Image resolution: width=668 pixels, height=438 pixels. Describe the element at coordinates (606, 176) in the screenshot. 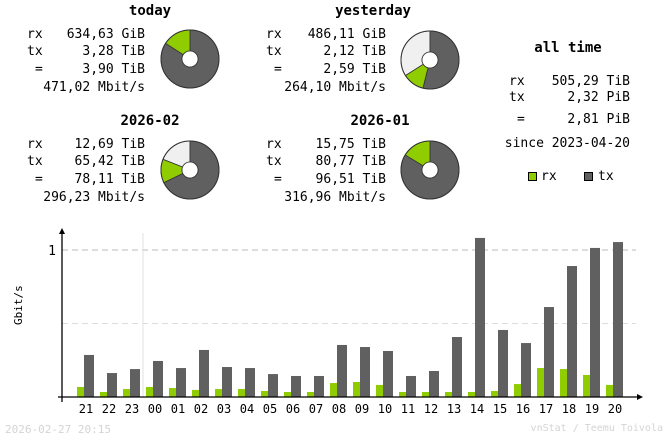

I see `legend-tx-label: tx` at that location.